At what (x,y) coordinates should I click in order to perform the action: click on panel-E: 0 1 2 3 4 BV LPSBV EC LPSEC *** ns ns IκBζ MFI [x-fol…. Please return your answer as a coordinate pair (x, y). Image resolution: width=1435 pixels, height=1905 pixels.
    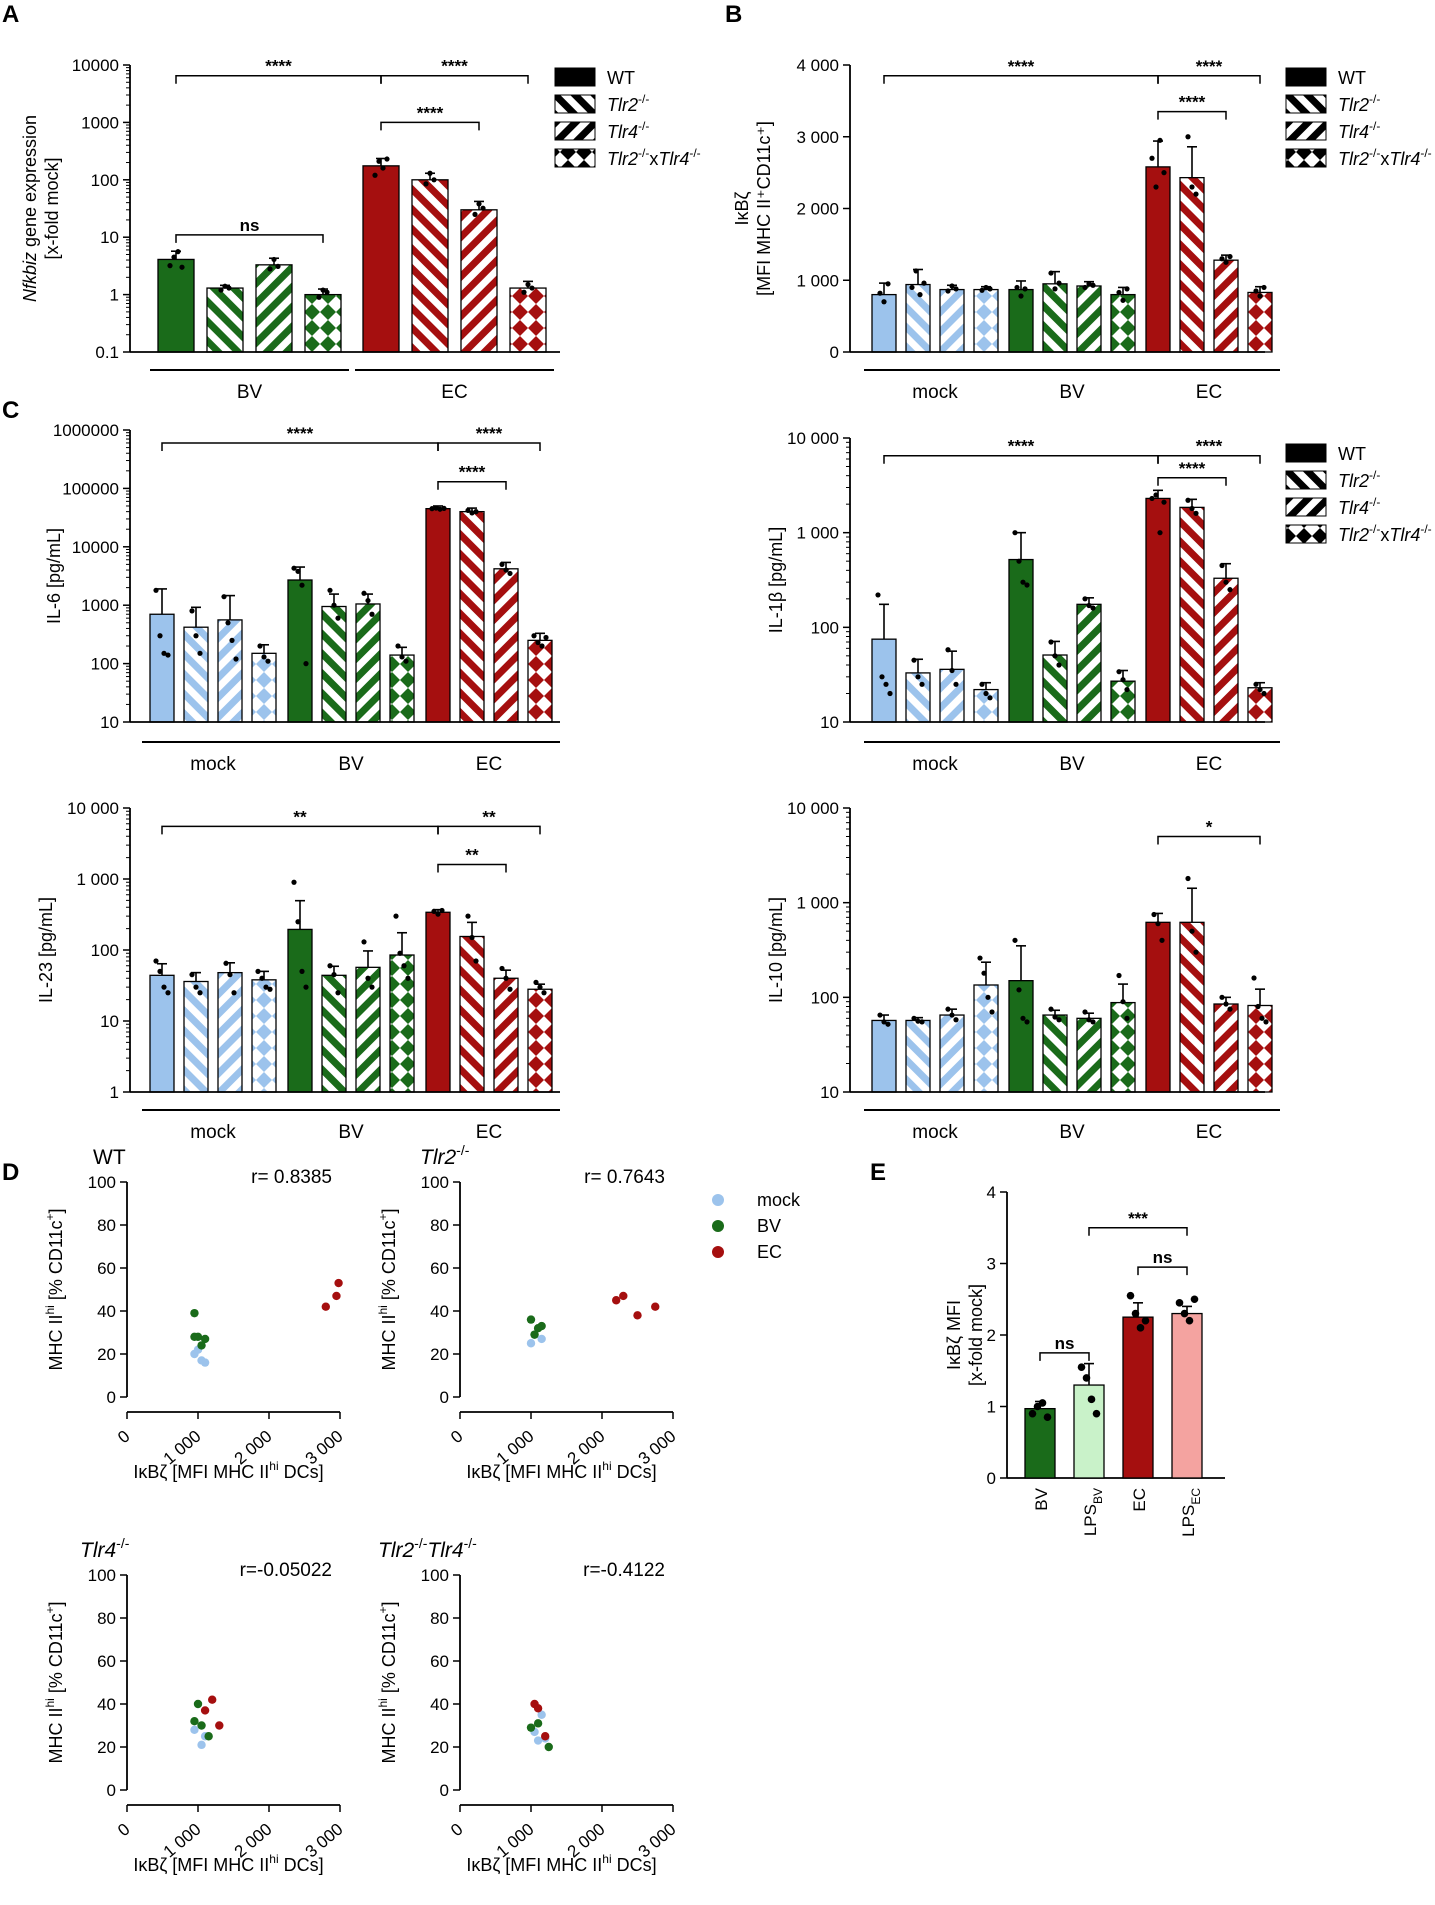
    Looking at the image, I should click on (1084, 1360).